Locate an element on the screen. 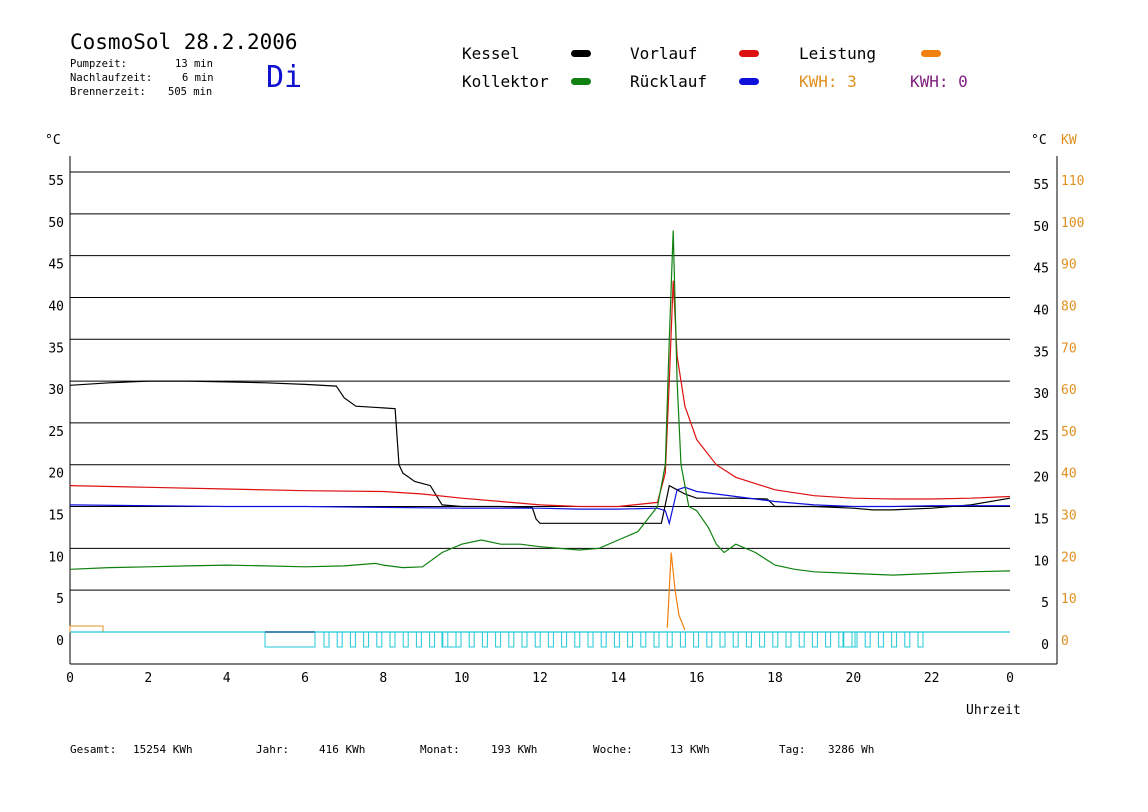 This screenshot has width=1148, height=812. legend-kessel-swatch is located at coordinates (581, 53).